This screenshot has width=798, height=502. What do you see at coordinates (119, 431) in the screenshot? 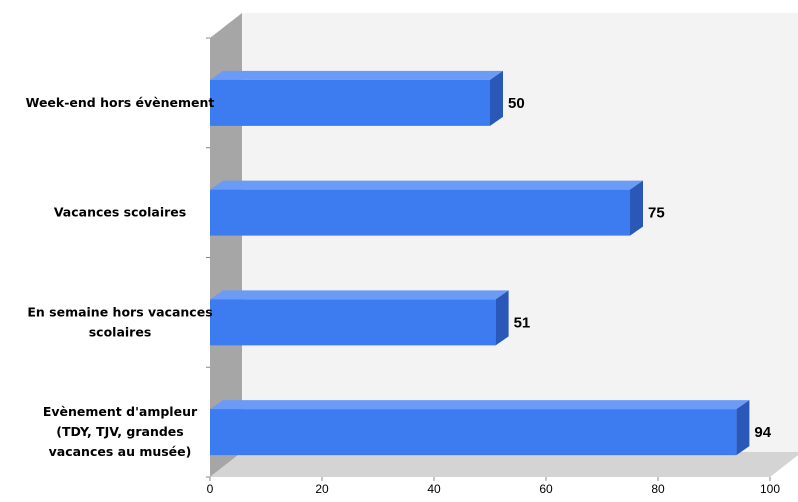
I see `category-label: (TDY, TJV, grandes` at bounding box center [119, 431].